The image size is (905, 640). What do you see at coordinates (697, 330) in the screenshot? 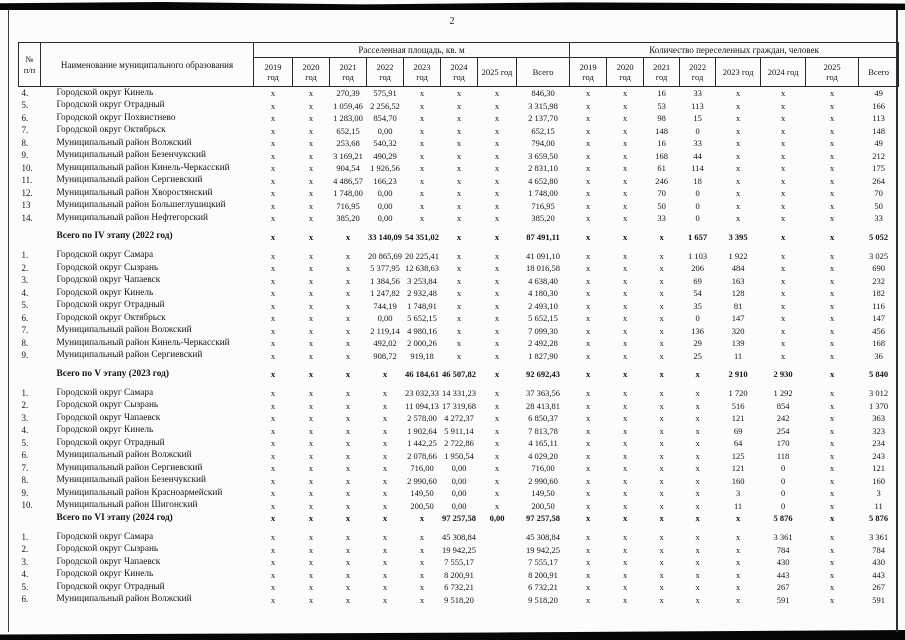
I see `people-2022-value: 136` at bounding box center [697, 330].